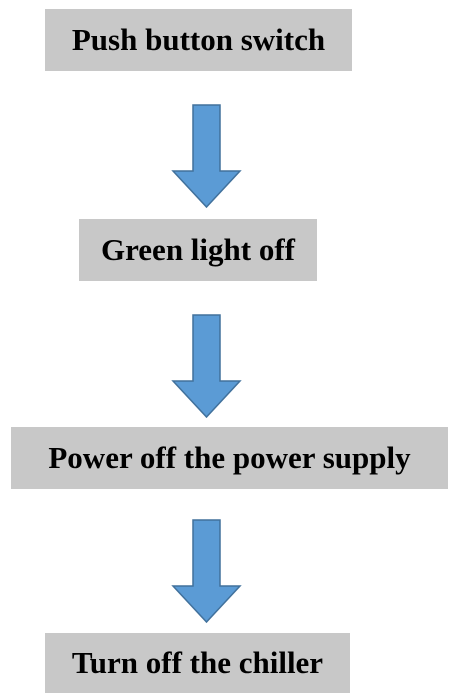  I want to click on step-box: Push button switch, so click(198, 40).